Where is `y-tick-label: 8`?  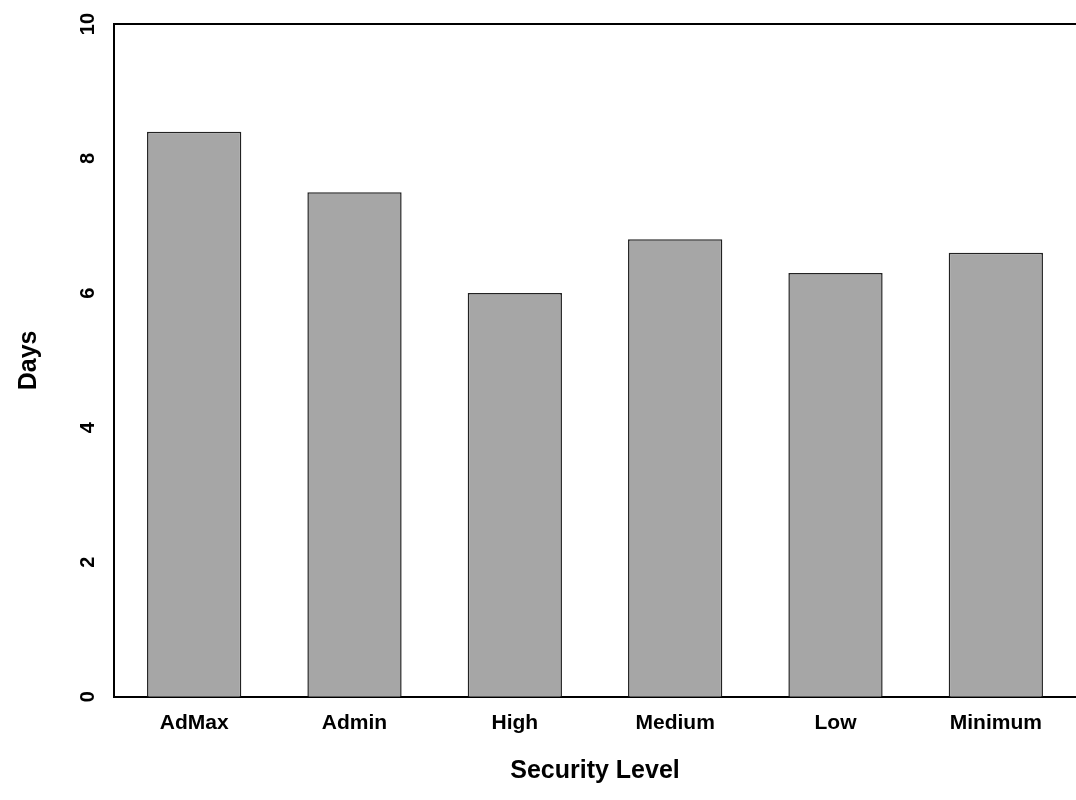 y-tick-label: 8 is located at coordinates (86, 159).